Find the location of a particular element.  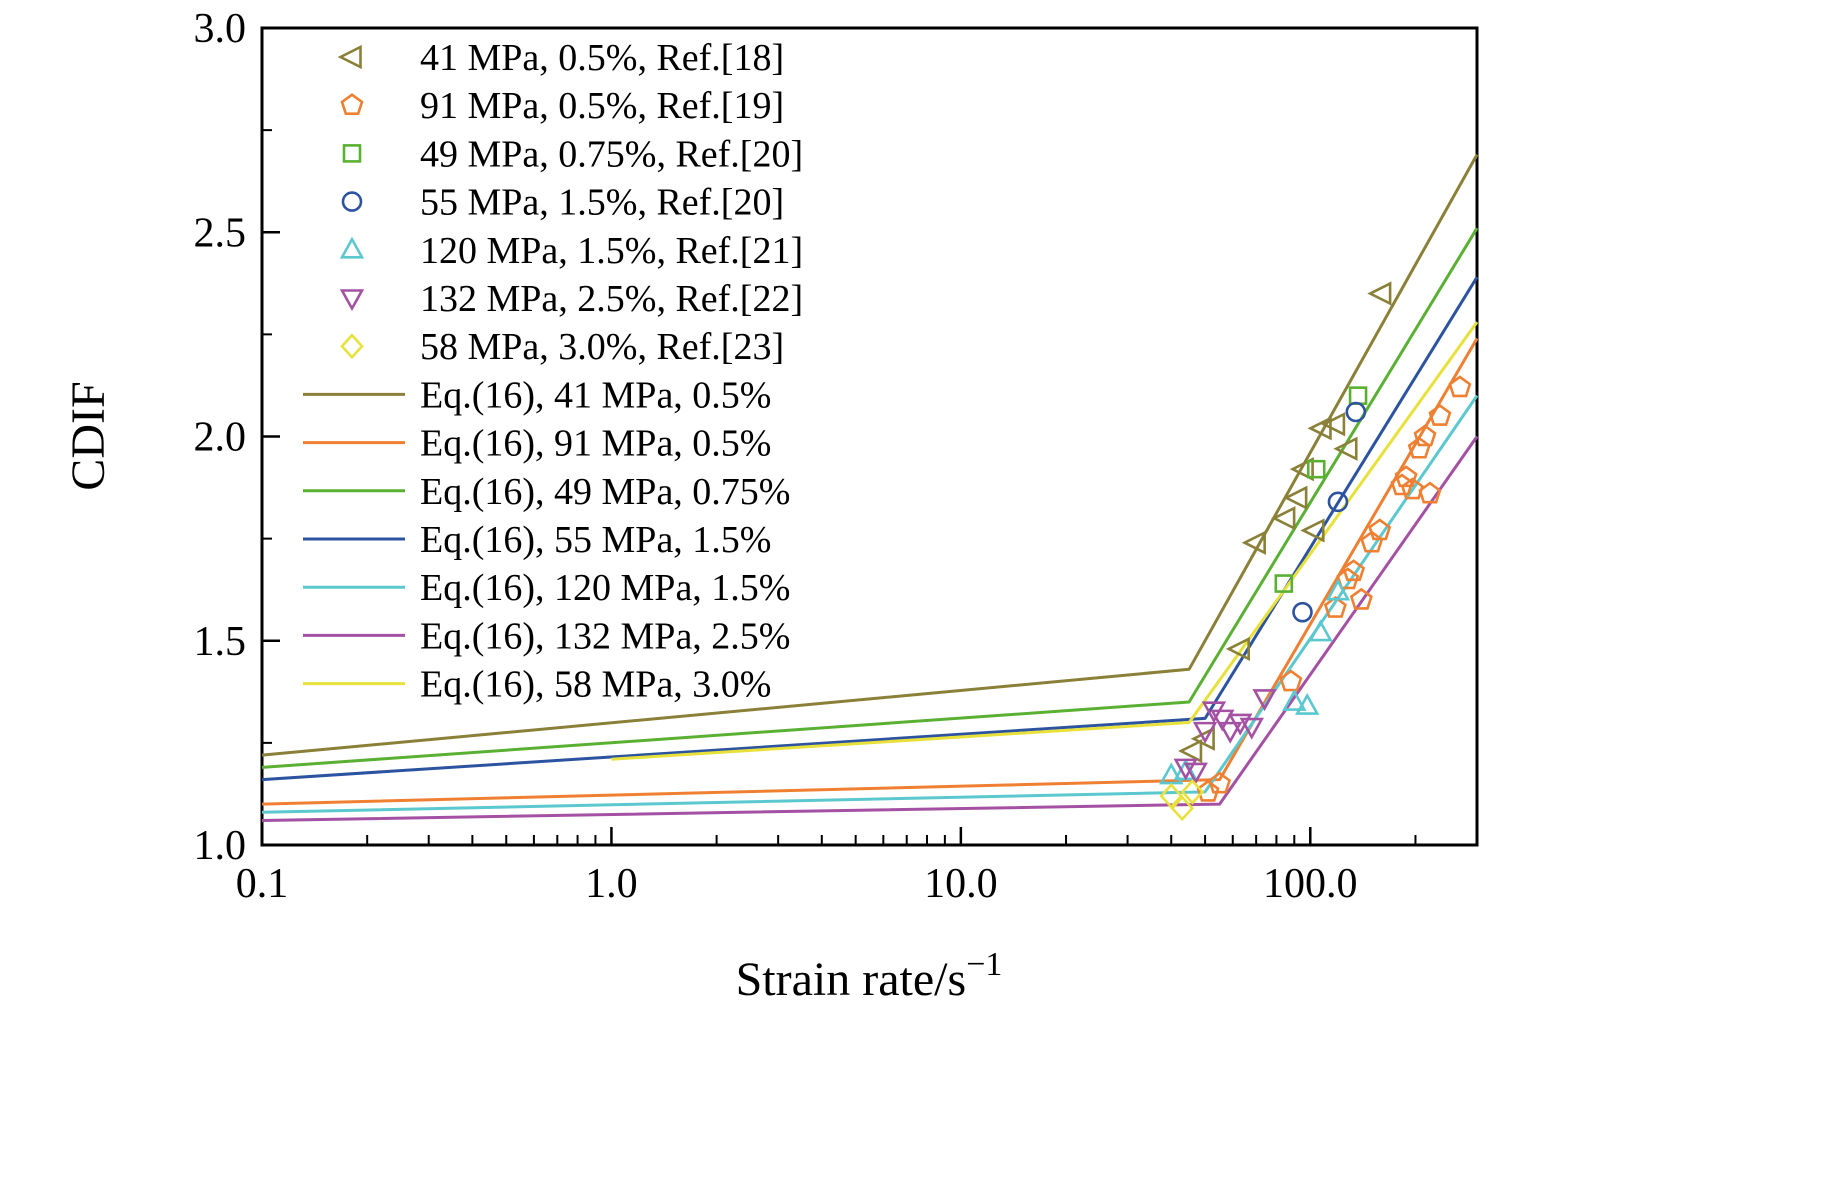

y-axis-title: CDIF is located at coordinates (88, 435).